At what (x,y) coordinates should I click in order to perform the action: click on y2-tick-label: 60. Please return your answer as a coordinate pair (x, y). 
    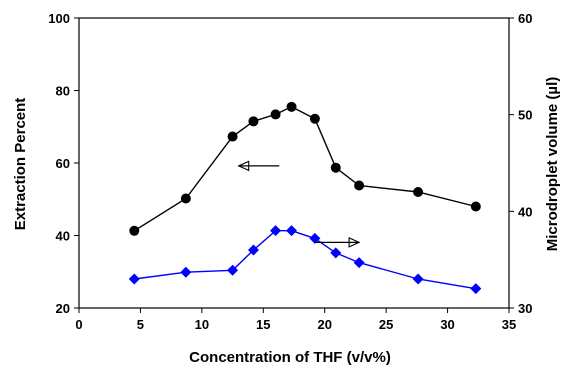
    Looking at the image, I should click on (525, 18).